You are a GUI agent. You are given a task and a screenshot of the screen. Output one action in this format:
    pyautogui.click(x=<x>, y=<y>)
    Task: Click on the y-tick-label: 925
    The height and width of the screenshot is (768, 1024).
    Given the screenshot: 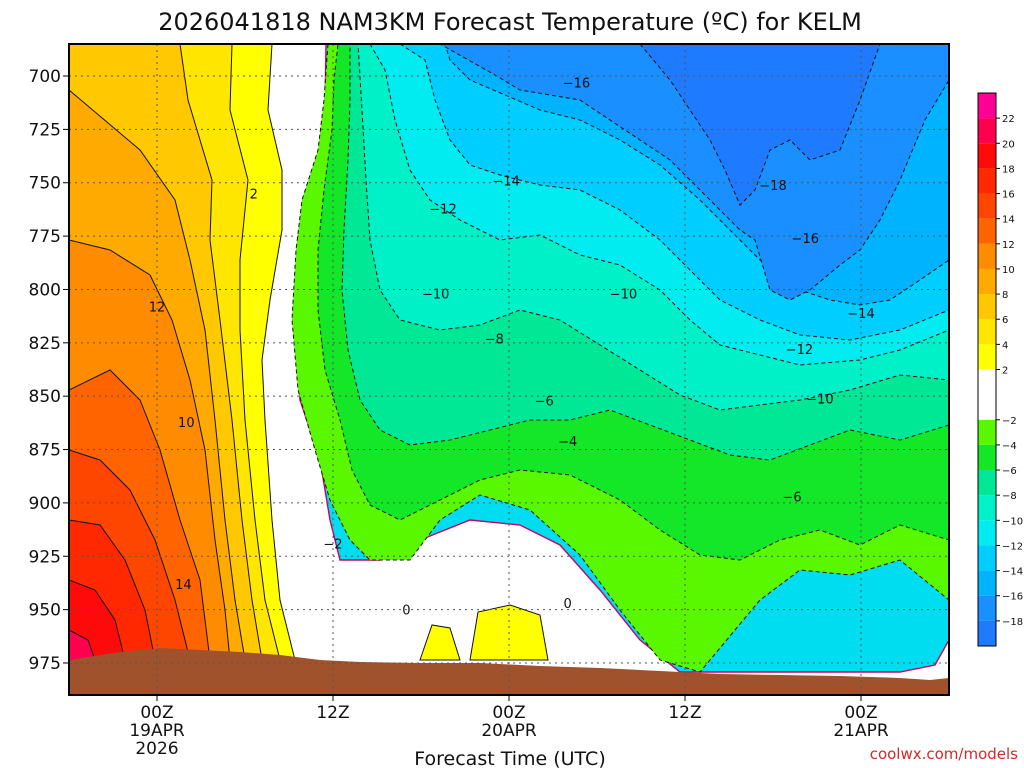 What is the action you would take?
    pyautogui.click(x=45, y=557)
    